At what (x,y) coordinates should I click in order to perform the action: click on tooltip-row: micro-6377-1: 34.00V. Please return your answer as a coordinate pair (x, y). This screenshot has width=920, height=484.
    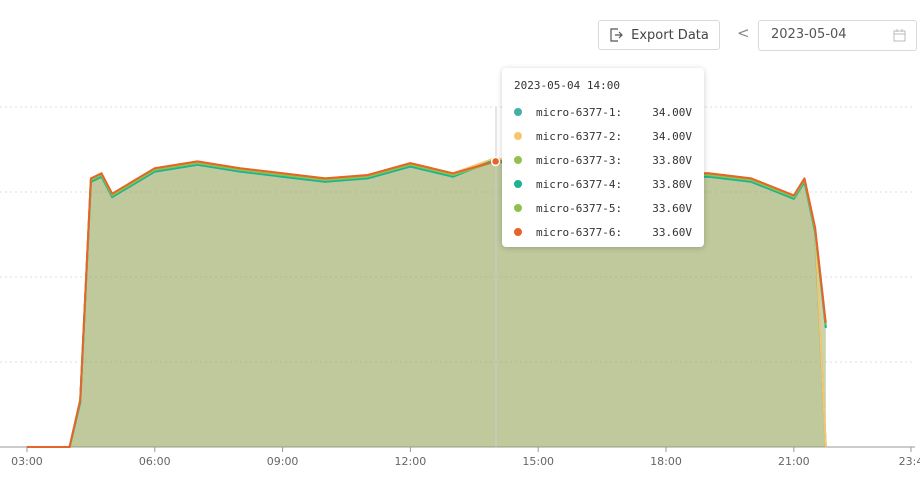
    Looking at the image, I should click on (603, 112).